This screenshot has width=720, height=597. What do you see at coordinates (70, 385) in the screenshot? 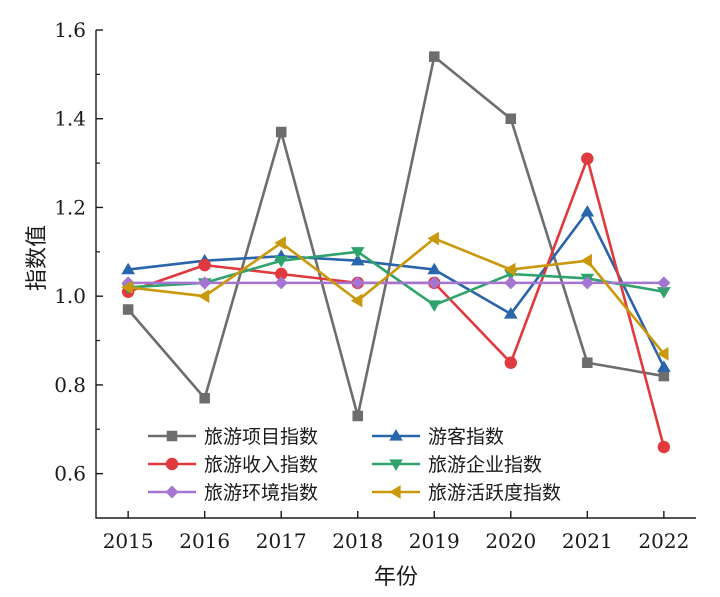
I see `y-tick-label: 0.8` at bounding box center [70, 385].